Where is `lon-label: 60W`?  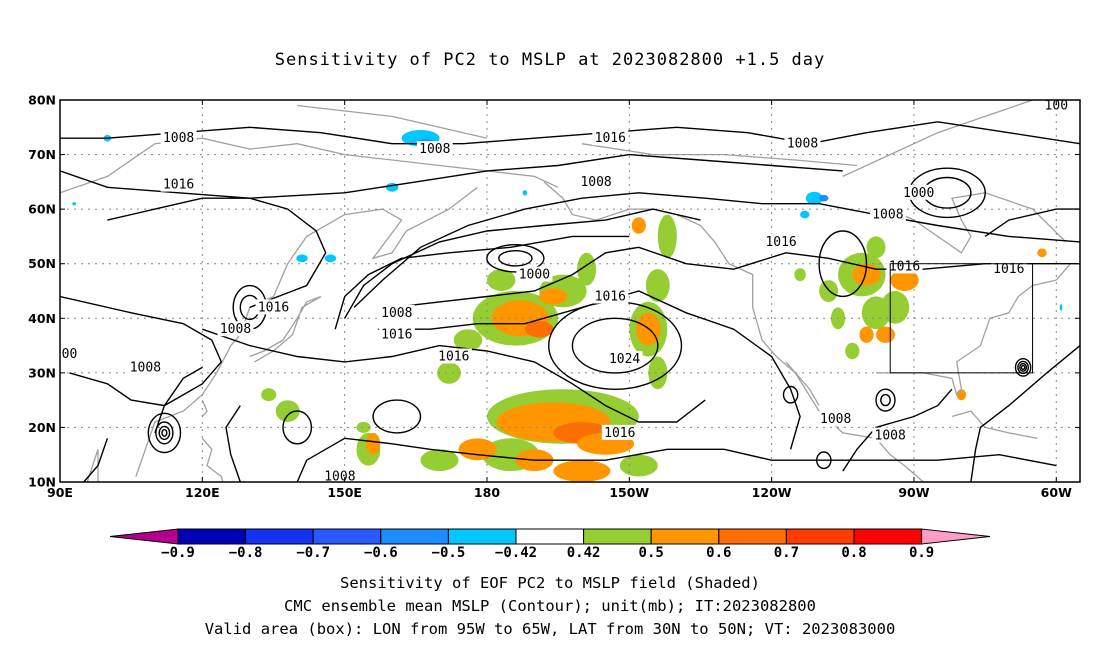 lon-label: 60W is located at coordinates (1056, 492).